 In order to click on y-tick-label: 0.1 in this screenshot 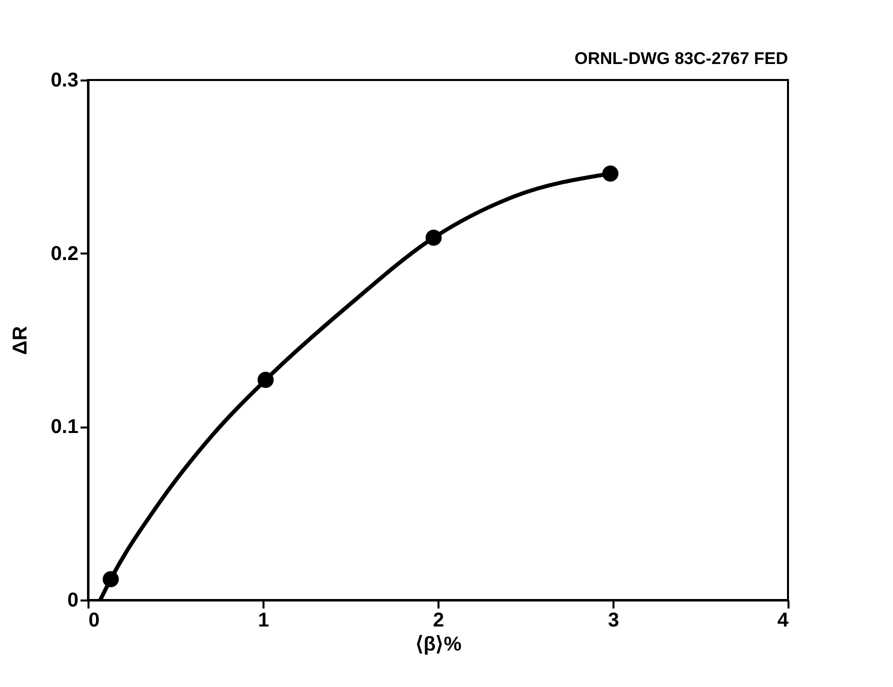, I will do `click(64, 427)`.